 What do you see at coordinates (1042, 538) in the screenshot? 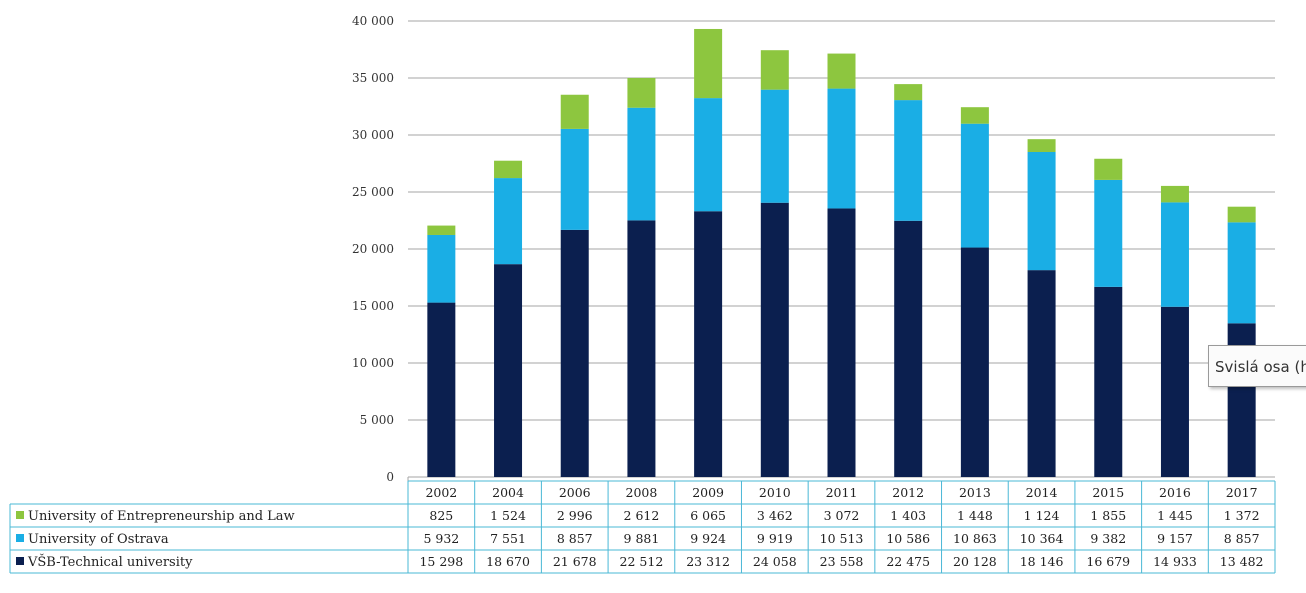
I see `data-table-cell: 10 364` at bounding box center [1042, 538].